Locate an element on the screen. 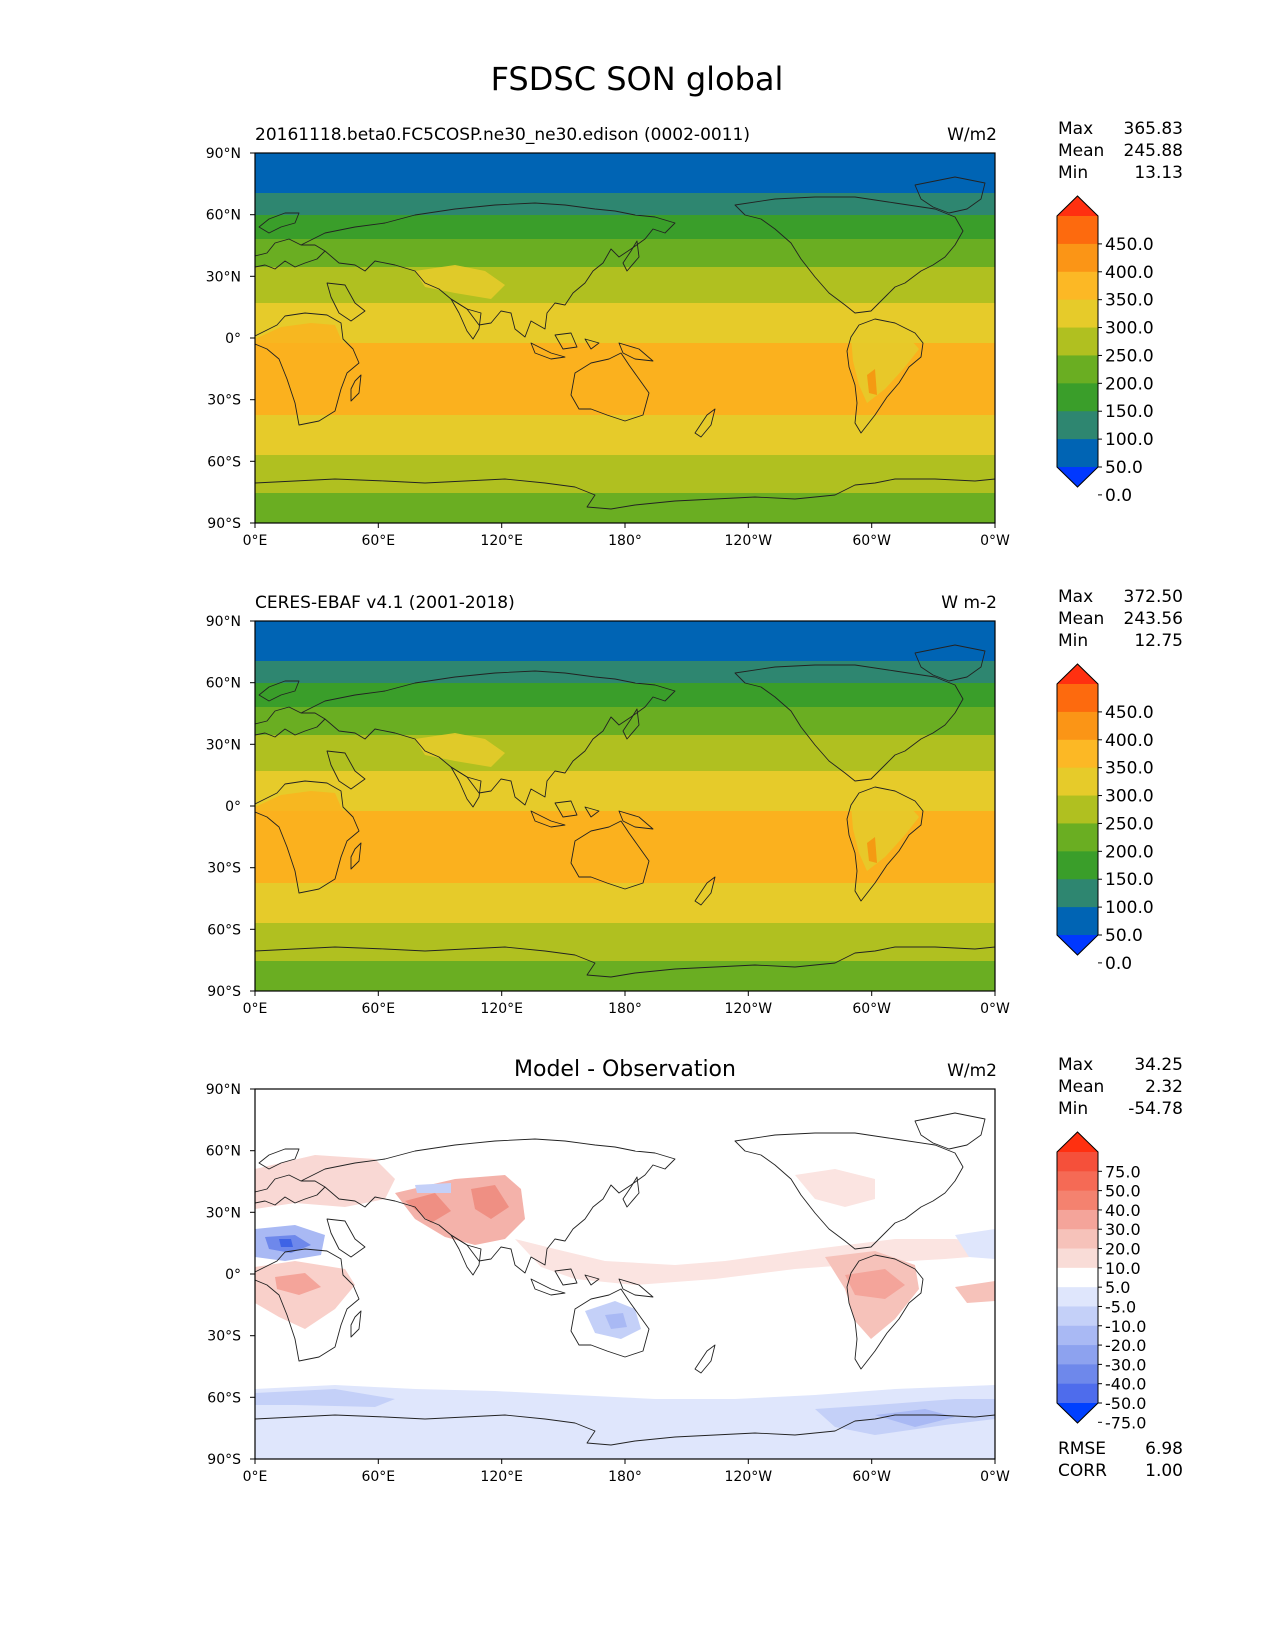 Image resolution: width=1275 pixels, height=1650 pixels. stat-value: 372.50 is located at coordinates (1153, 597).